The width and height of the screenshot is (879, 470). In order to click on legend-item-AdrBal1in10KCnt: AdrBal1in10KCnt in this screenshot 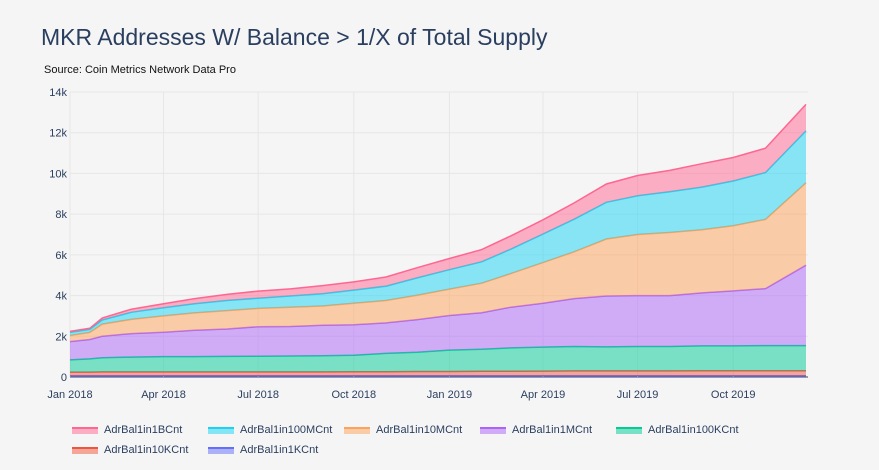, I will do `click(140, 450)`.